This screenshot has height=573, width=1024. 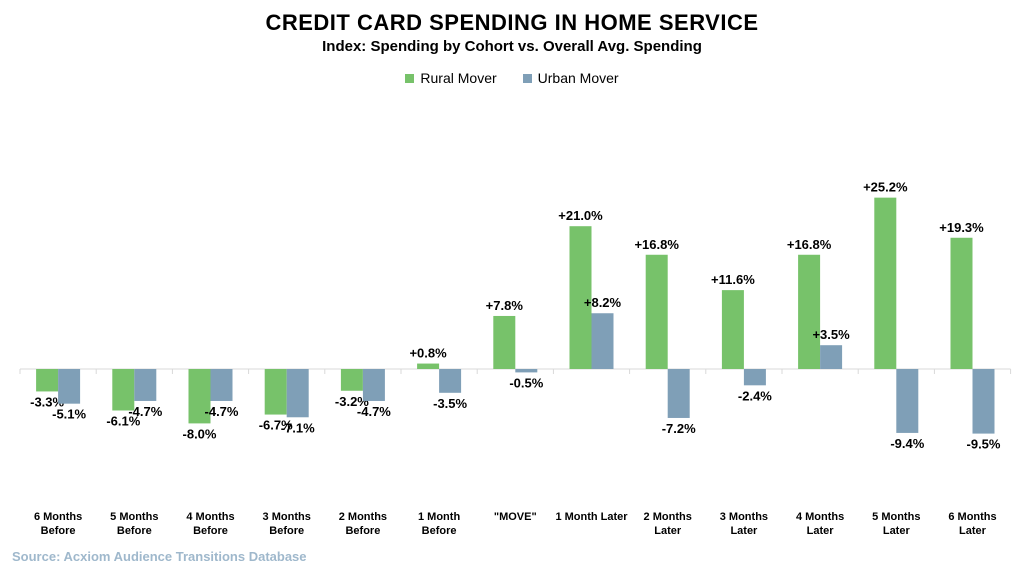 What do you see at coordinates (222, 411) in the screenshot?
I see `label-urban-2: -4.7%` at bounding box center [222, 411].